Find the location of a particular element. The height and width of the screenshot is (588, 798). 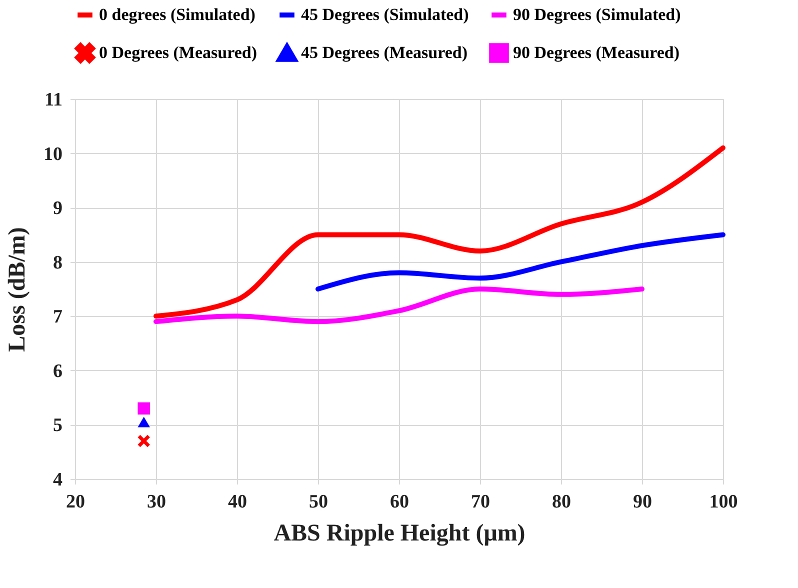

y-tick-label: 8 is located at coordinates (57, 263).